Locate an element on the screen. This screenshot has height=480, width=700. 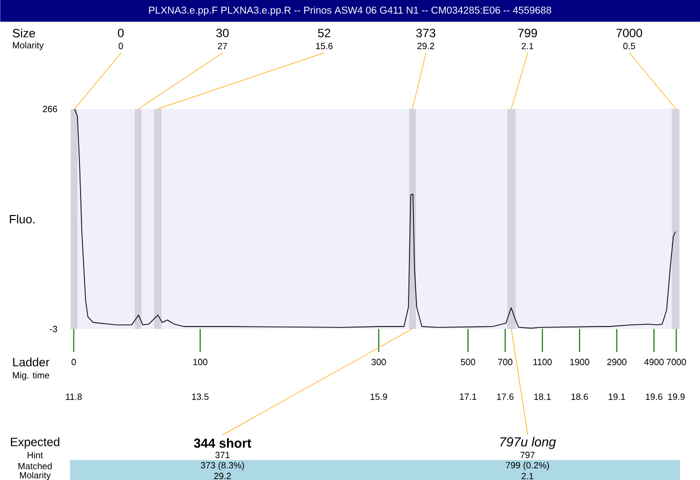
annotation: 100 is located at coordinates (200, 362).